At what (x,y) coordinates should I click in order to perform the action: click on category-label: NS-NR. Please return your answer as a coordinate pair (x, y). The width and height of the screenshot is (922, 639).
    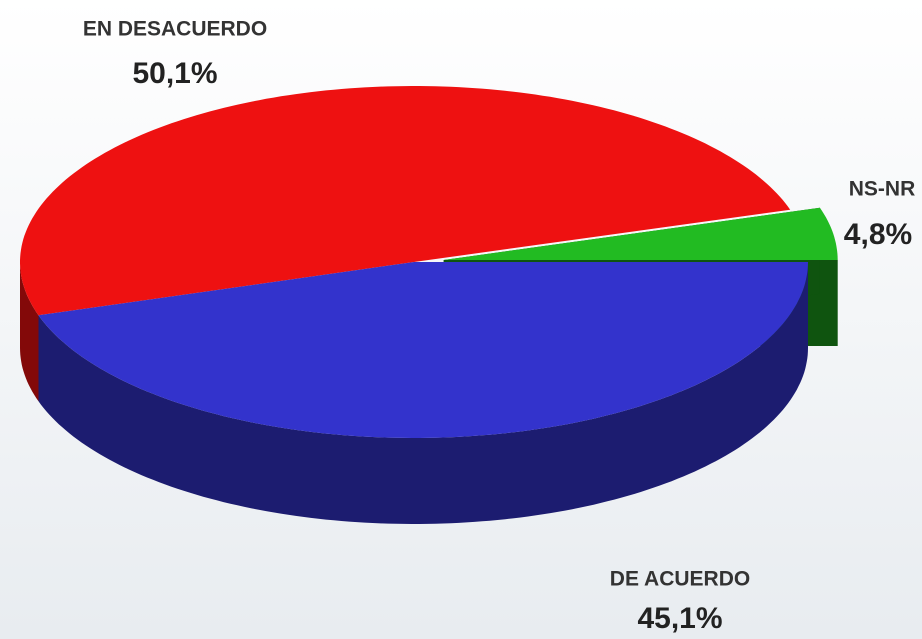
    Looking at the image, I should click on (882, 189).